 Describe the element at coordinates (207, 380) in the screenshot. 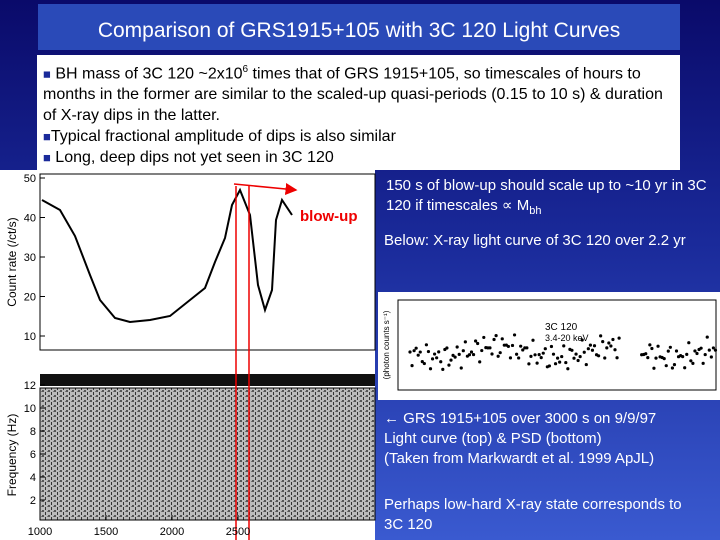

I see `band` at that location.